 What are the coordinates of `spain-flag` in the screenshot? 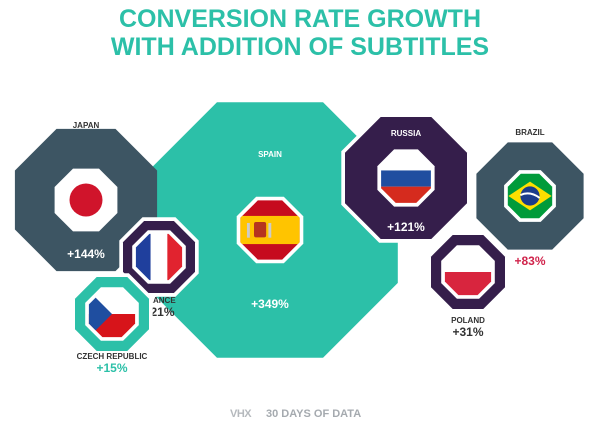 It's located at (270, 230).